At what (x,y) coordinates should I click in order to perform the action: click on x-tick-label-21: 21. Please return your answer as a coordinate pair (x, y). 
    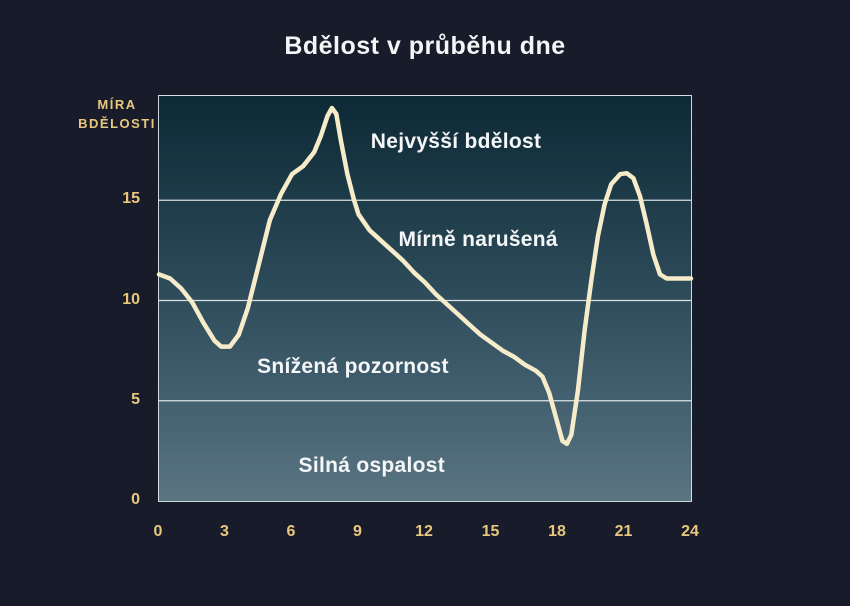
    Looking at the image, I should click on (623, 531).